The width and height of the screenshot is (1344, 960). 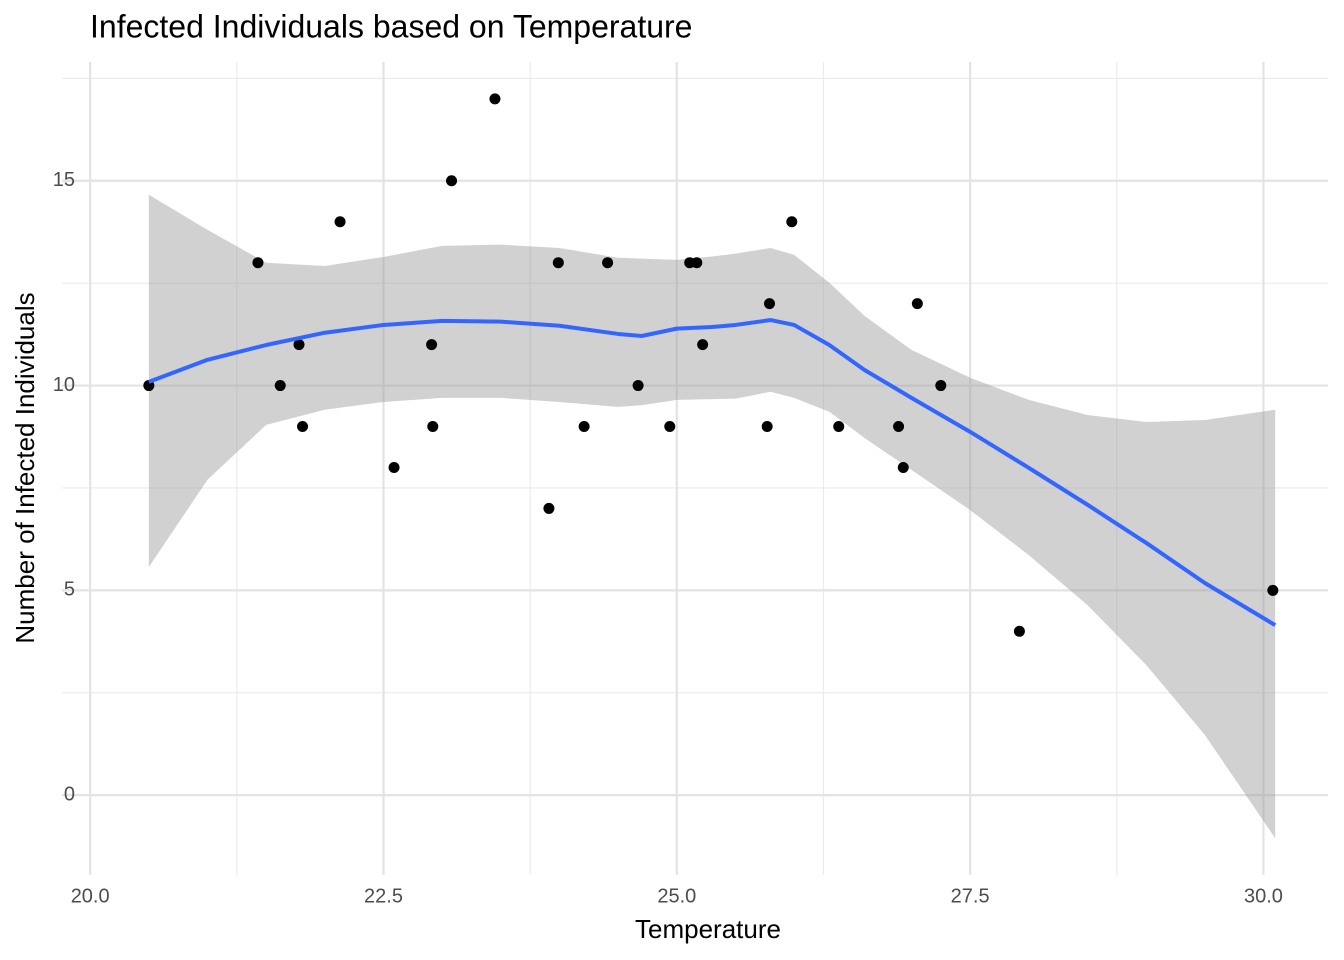 I want to click on y-tick-label: 5, so click(x=69, y=590).